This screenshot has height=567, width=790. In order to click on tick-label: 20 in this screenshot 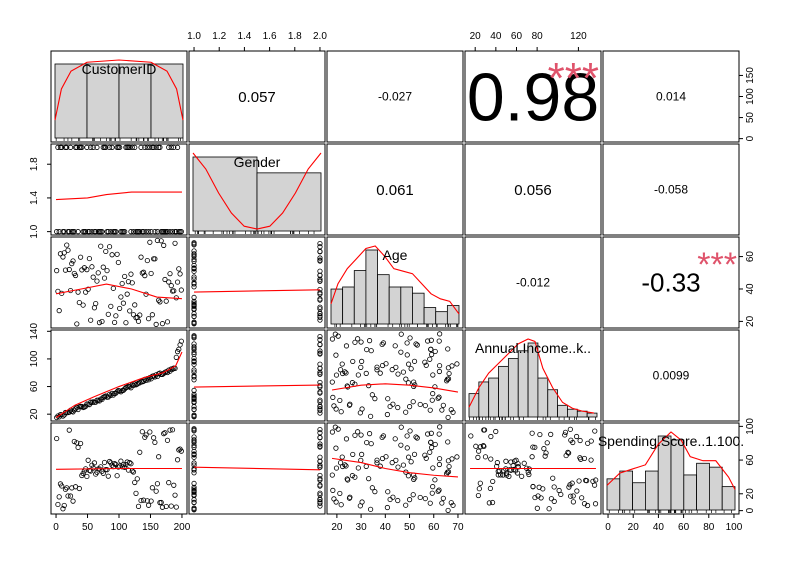, I will do `click(750, 321)`.